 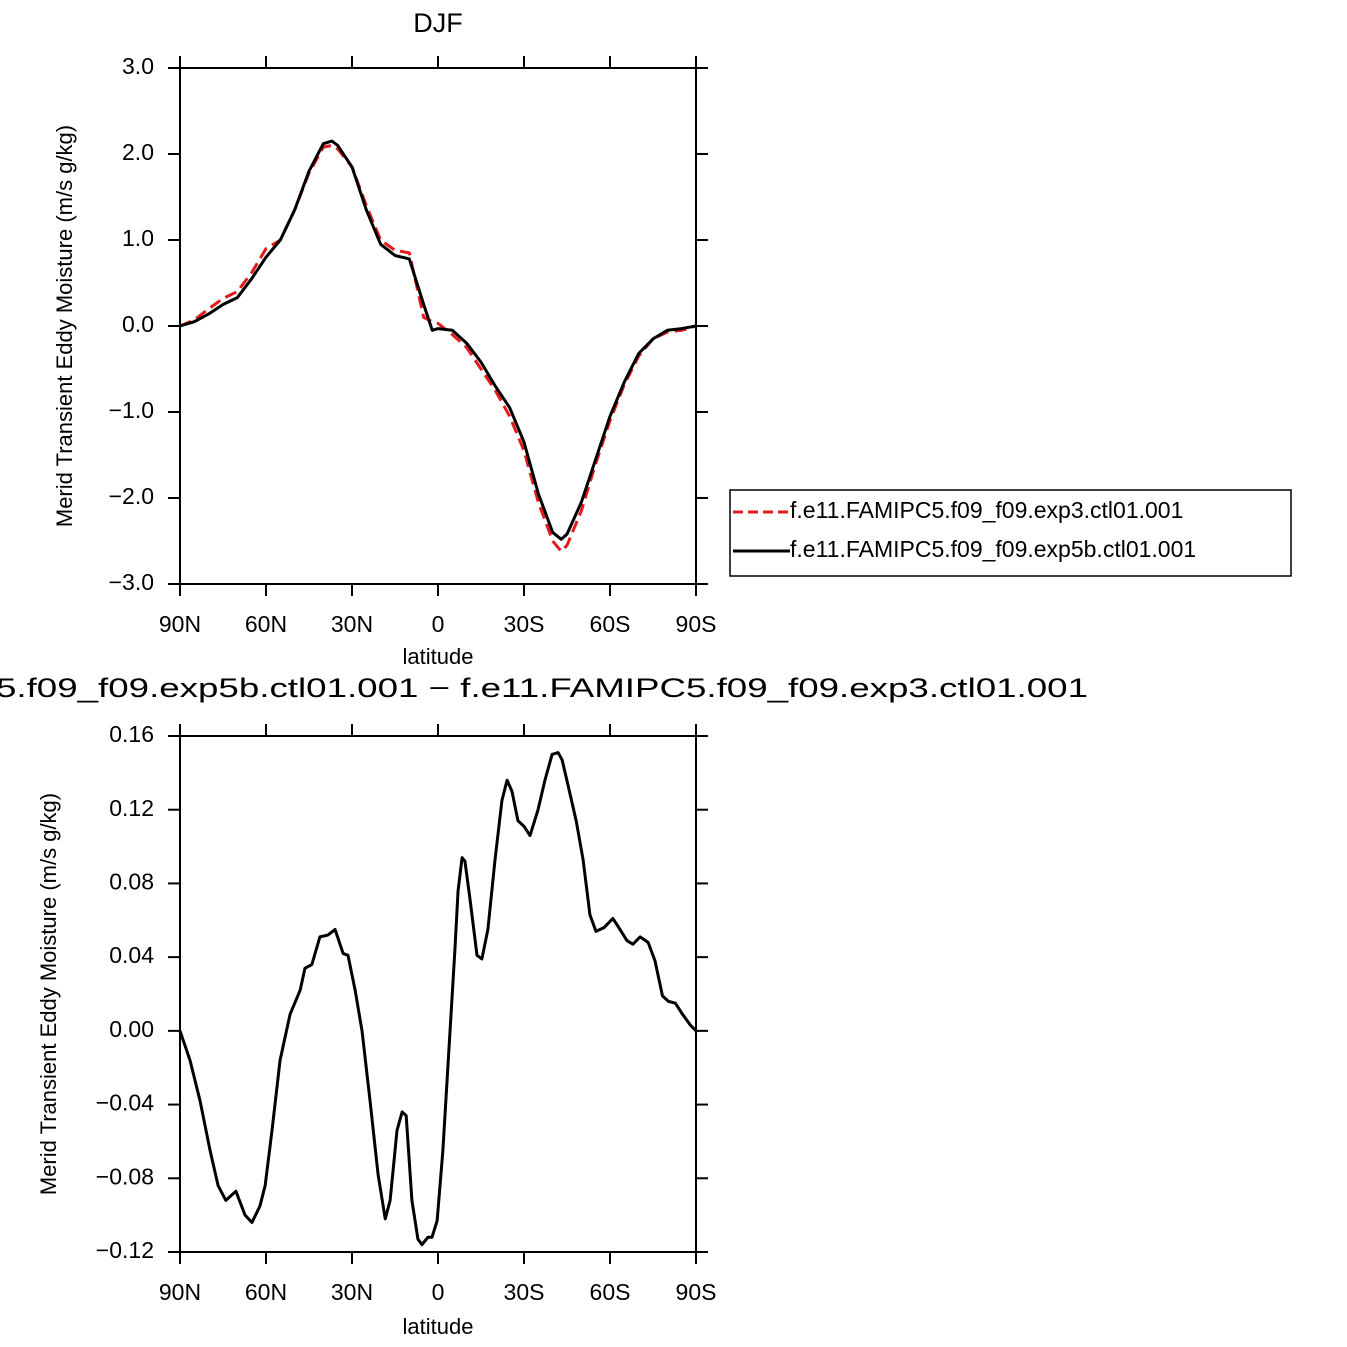 I want to click on y-tick-label: 0.00, so click(x=131, y=1029).